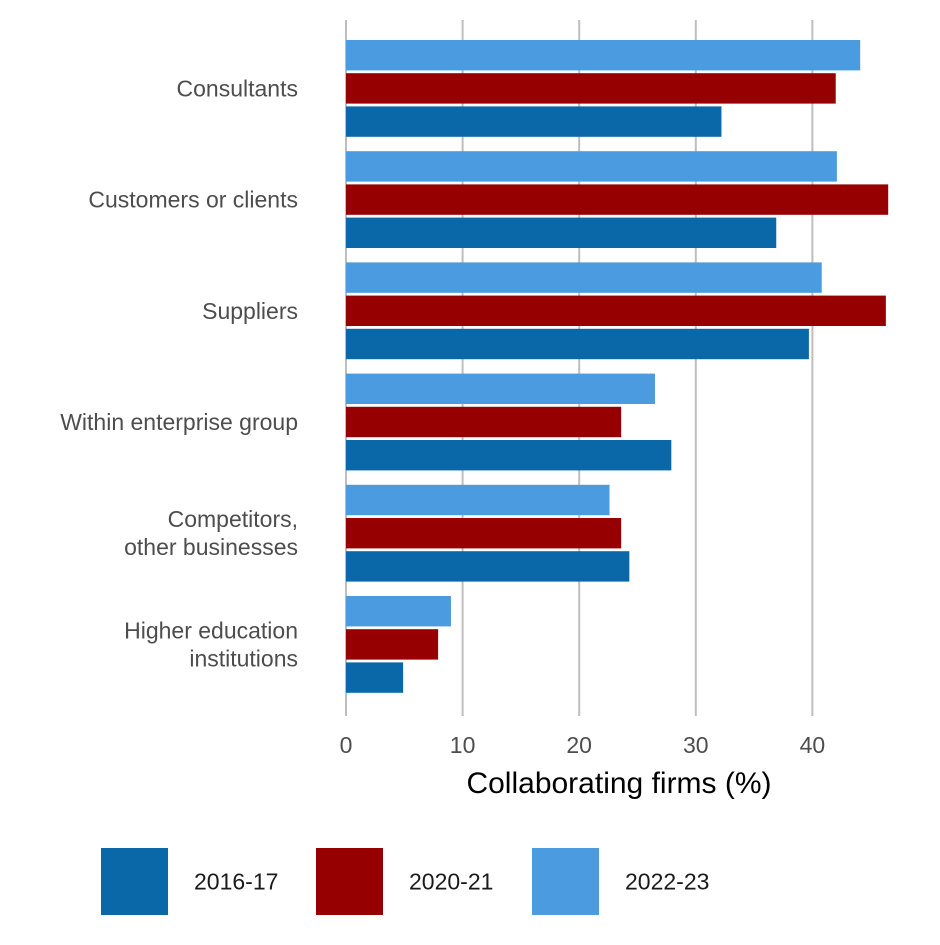 Image resolution: width=940 pixels, height=945 pixels. Describe the element at coordinates (346, 745) in the screenshot. I see `x-tick-label-0: 0` at that location.